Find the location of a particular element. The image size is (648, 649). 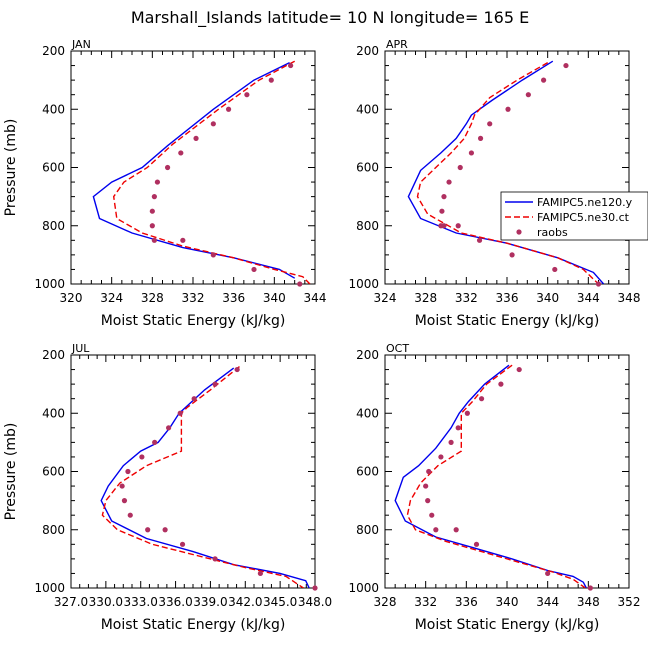

legend: FAMIPC5.ne120.y FAMIPC5.ne30.ct raobs is located at coordinates (574, 216).